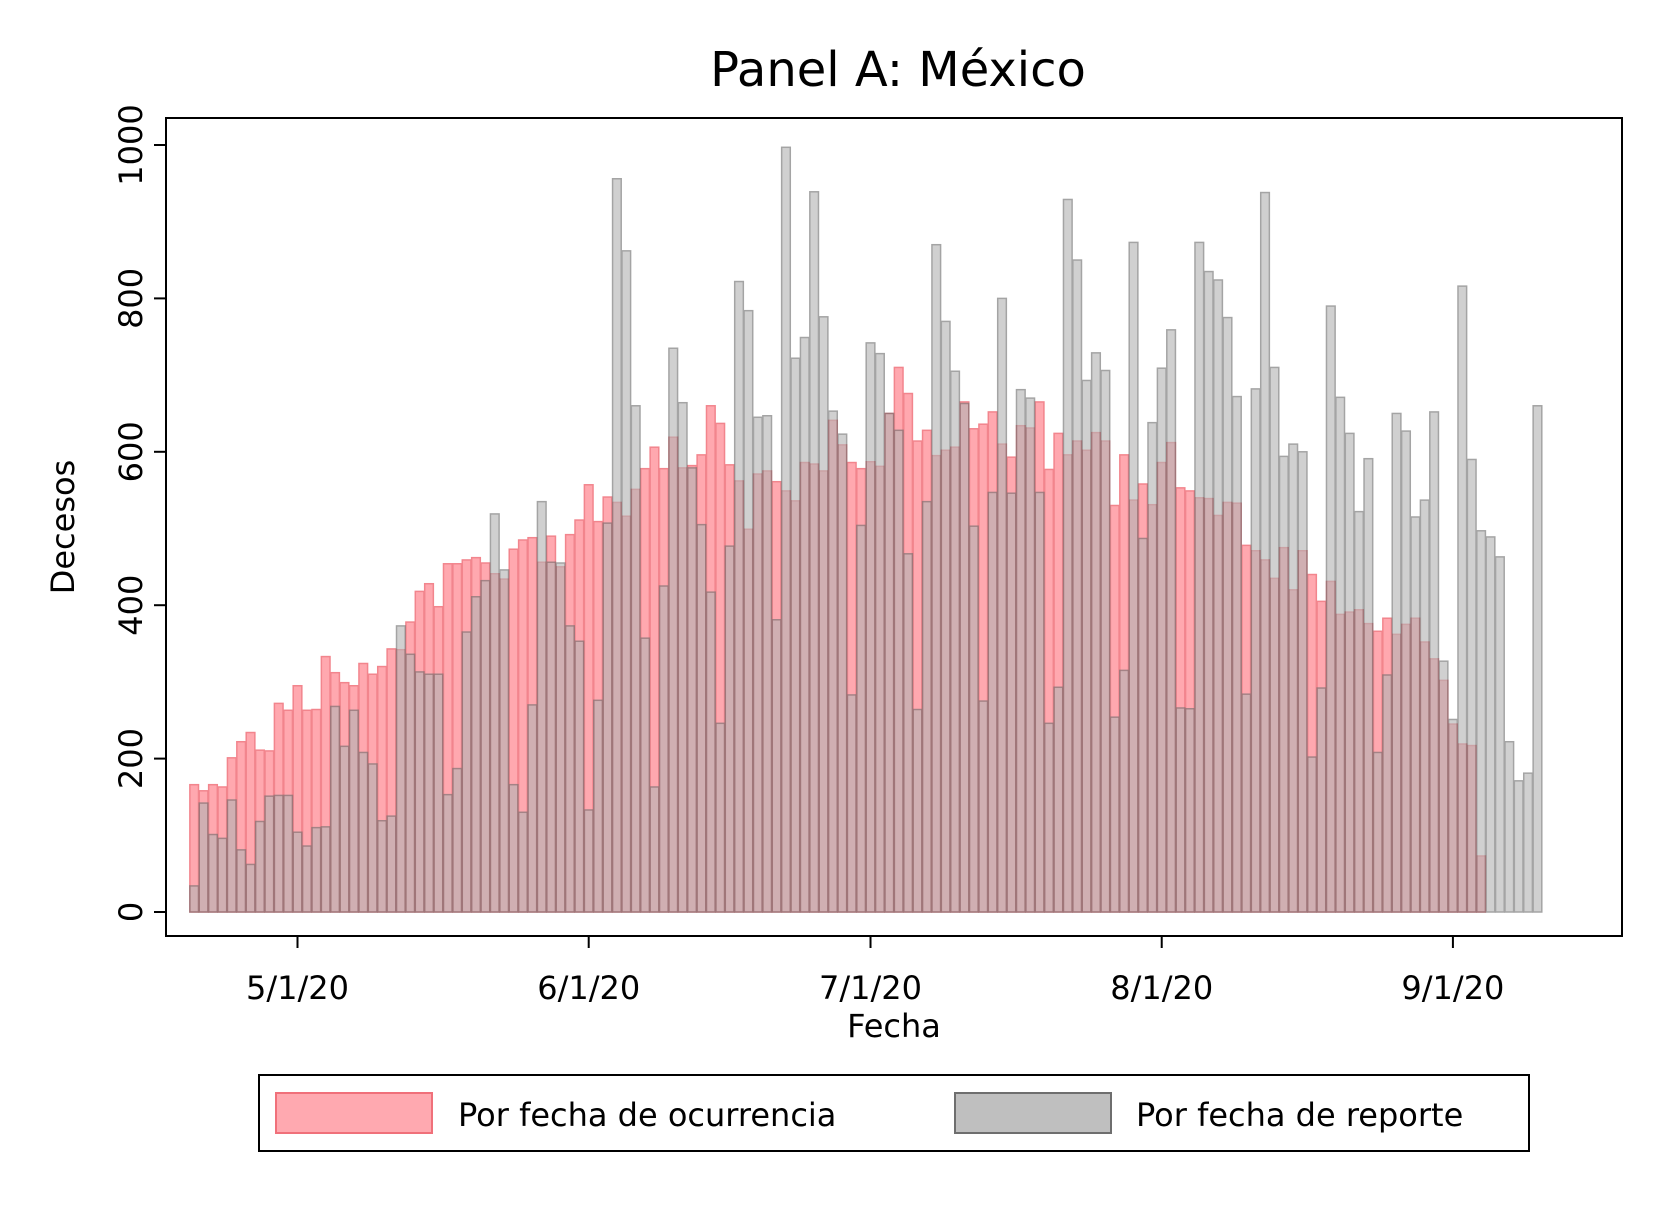  I want to click on legend-box, so click(894, 1113).